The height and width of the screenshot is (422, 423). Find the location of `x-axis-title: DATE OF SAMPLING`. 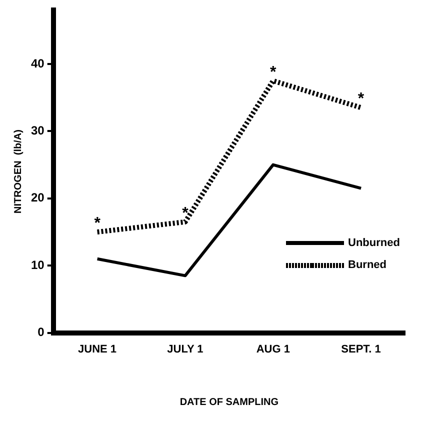

x-axis-title: DATE OF SAMPLING is located at coordinates (229, 402).